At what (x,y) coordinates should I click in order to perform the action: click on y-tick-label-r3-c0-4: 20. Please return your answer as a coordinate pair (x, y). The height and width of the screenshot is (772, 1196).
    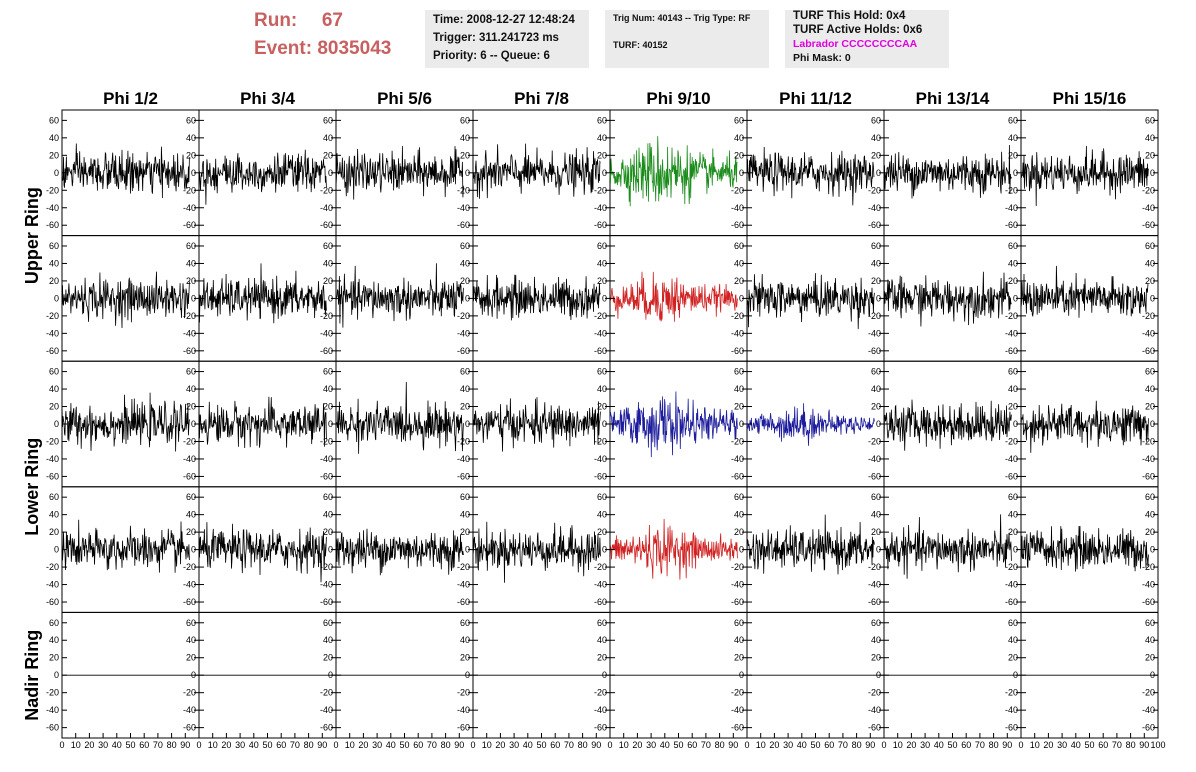
    Looking at the image, I should click on (191, 532).